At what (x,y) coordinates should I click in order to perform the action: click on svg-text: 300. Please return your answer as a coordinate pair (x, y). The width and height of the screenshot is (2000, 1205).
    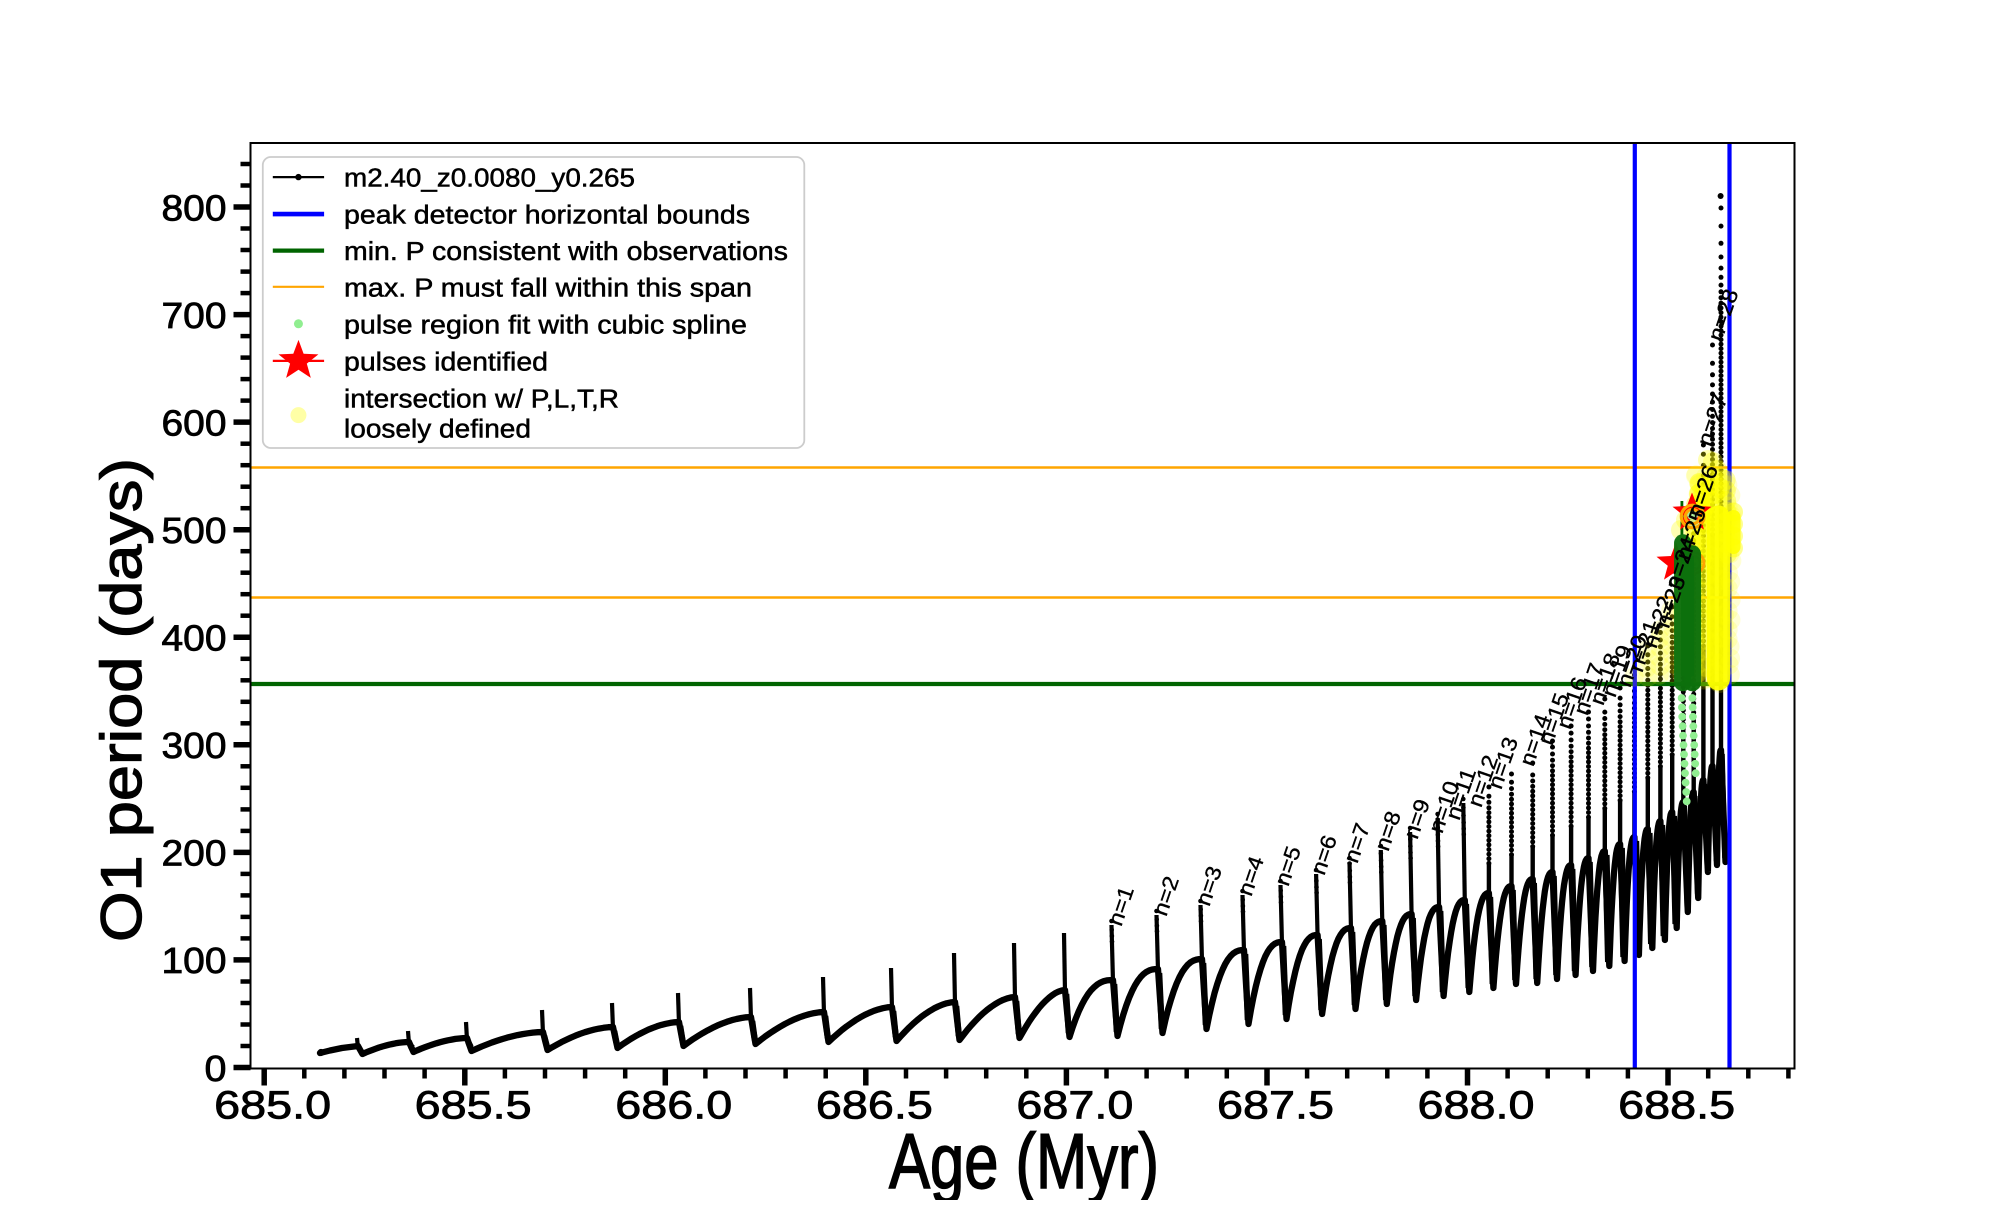
    Looking at the image, I should click on (194, 745).